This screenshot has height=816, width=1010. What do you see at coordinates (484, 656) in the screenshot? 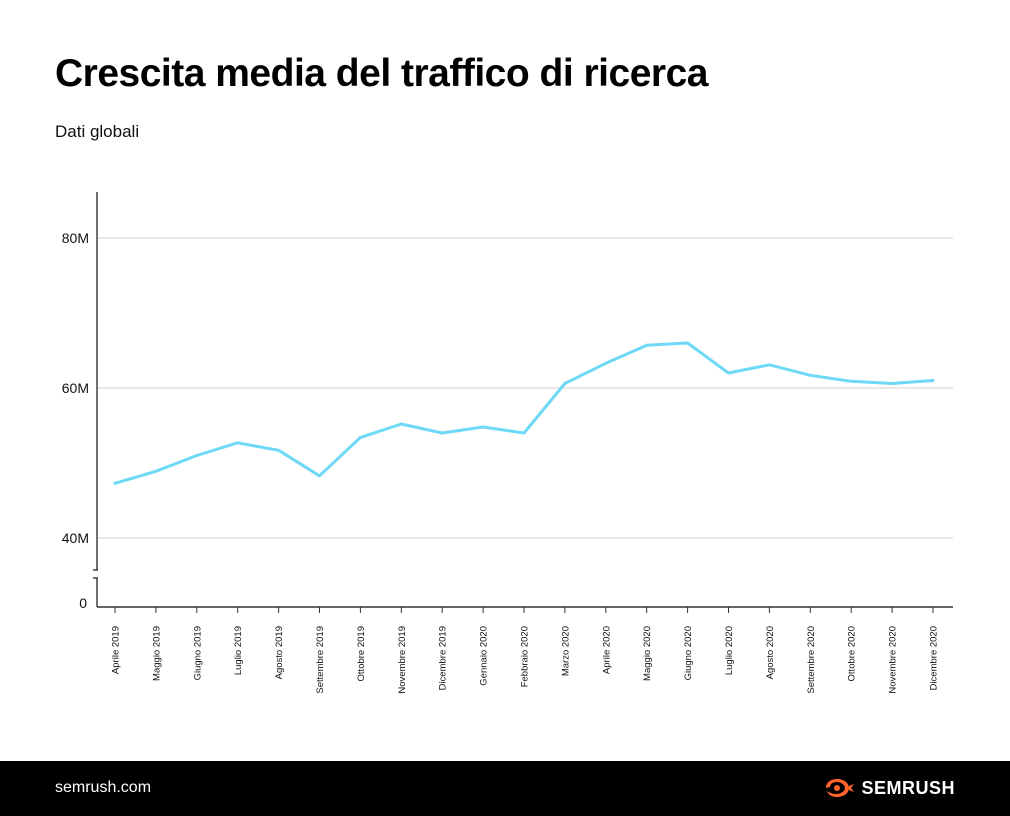
I see `x-tick-label: Gennaio 2020` at bounding box center [484, 656].